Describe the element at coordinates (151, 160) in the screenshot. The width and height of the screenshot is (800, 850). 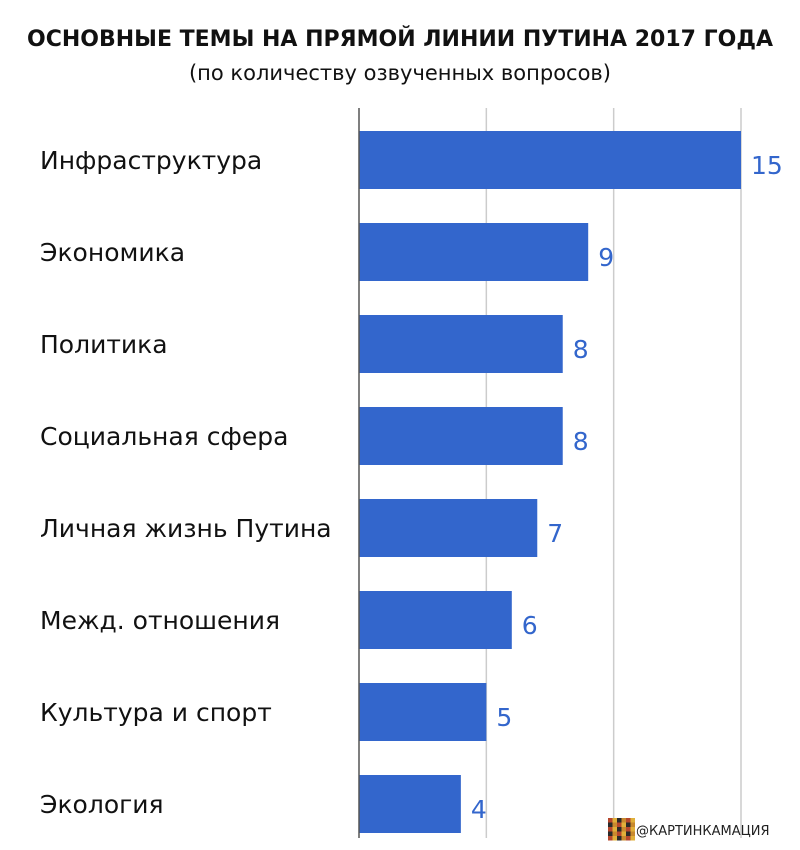
I see `category-label: Инфраструктура` at that location.